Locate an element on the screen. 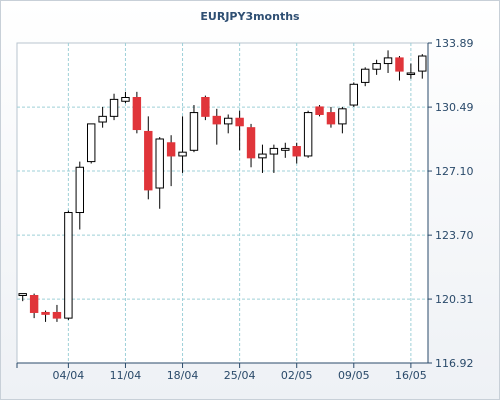  y-tick-label: 133.89 is located at coordinates (454, 43).